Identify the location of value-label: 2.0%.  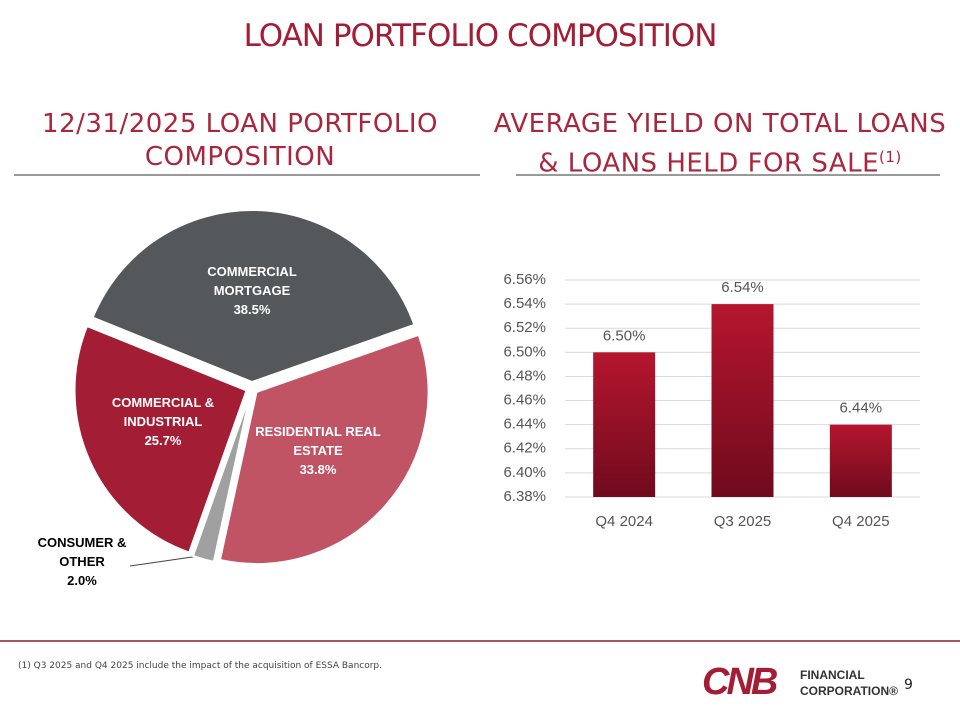
(82, 580).